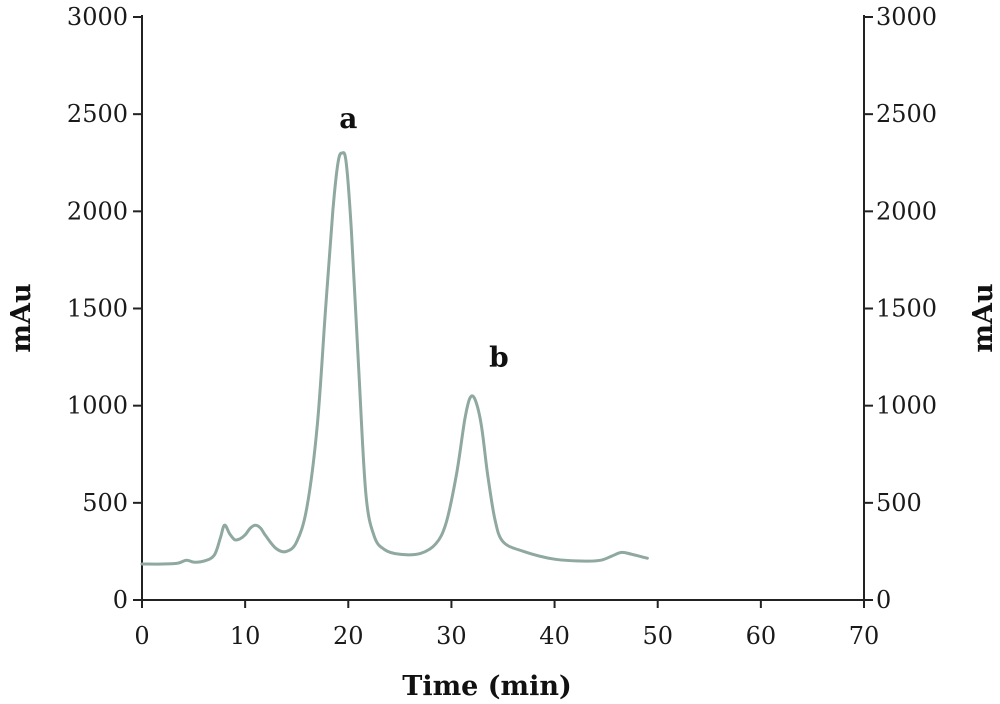  I want to click on left-y-tick-label: 0, so click(120, 600).